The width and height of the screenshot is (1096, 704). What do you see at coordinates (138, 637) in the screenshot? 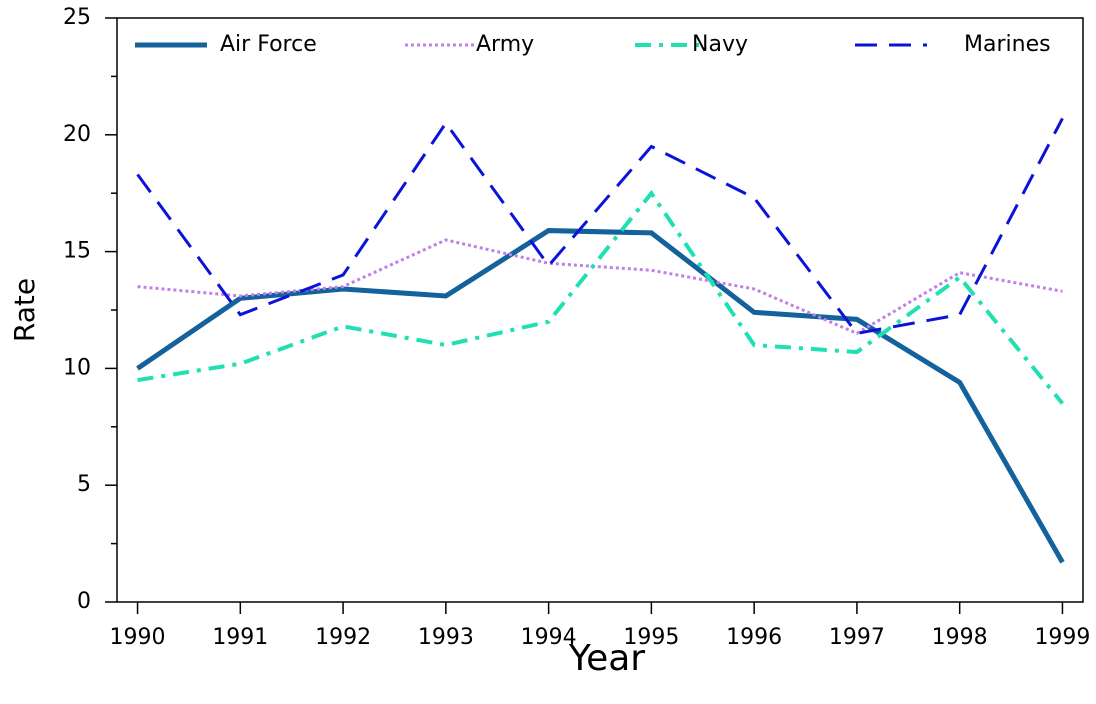
I see `x-tick-label: 1990` at bounding box center [138, 637].